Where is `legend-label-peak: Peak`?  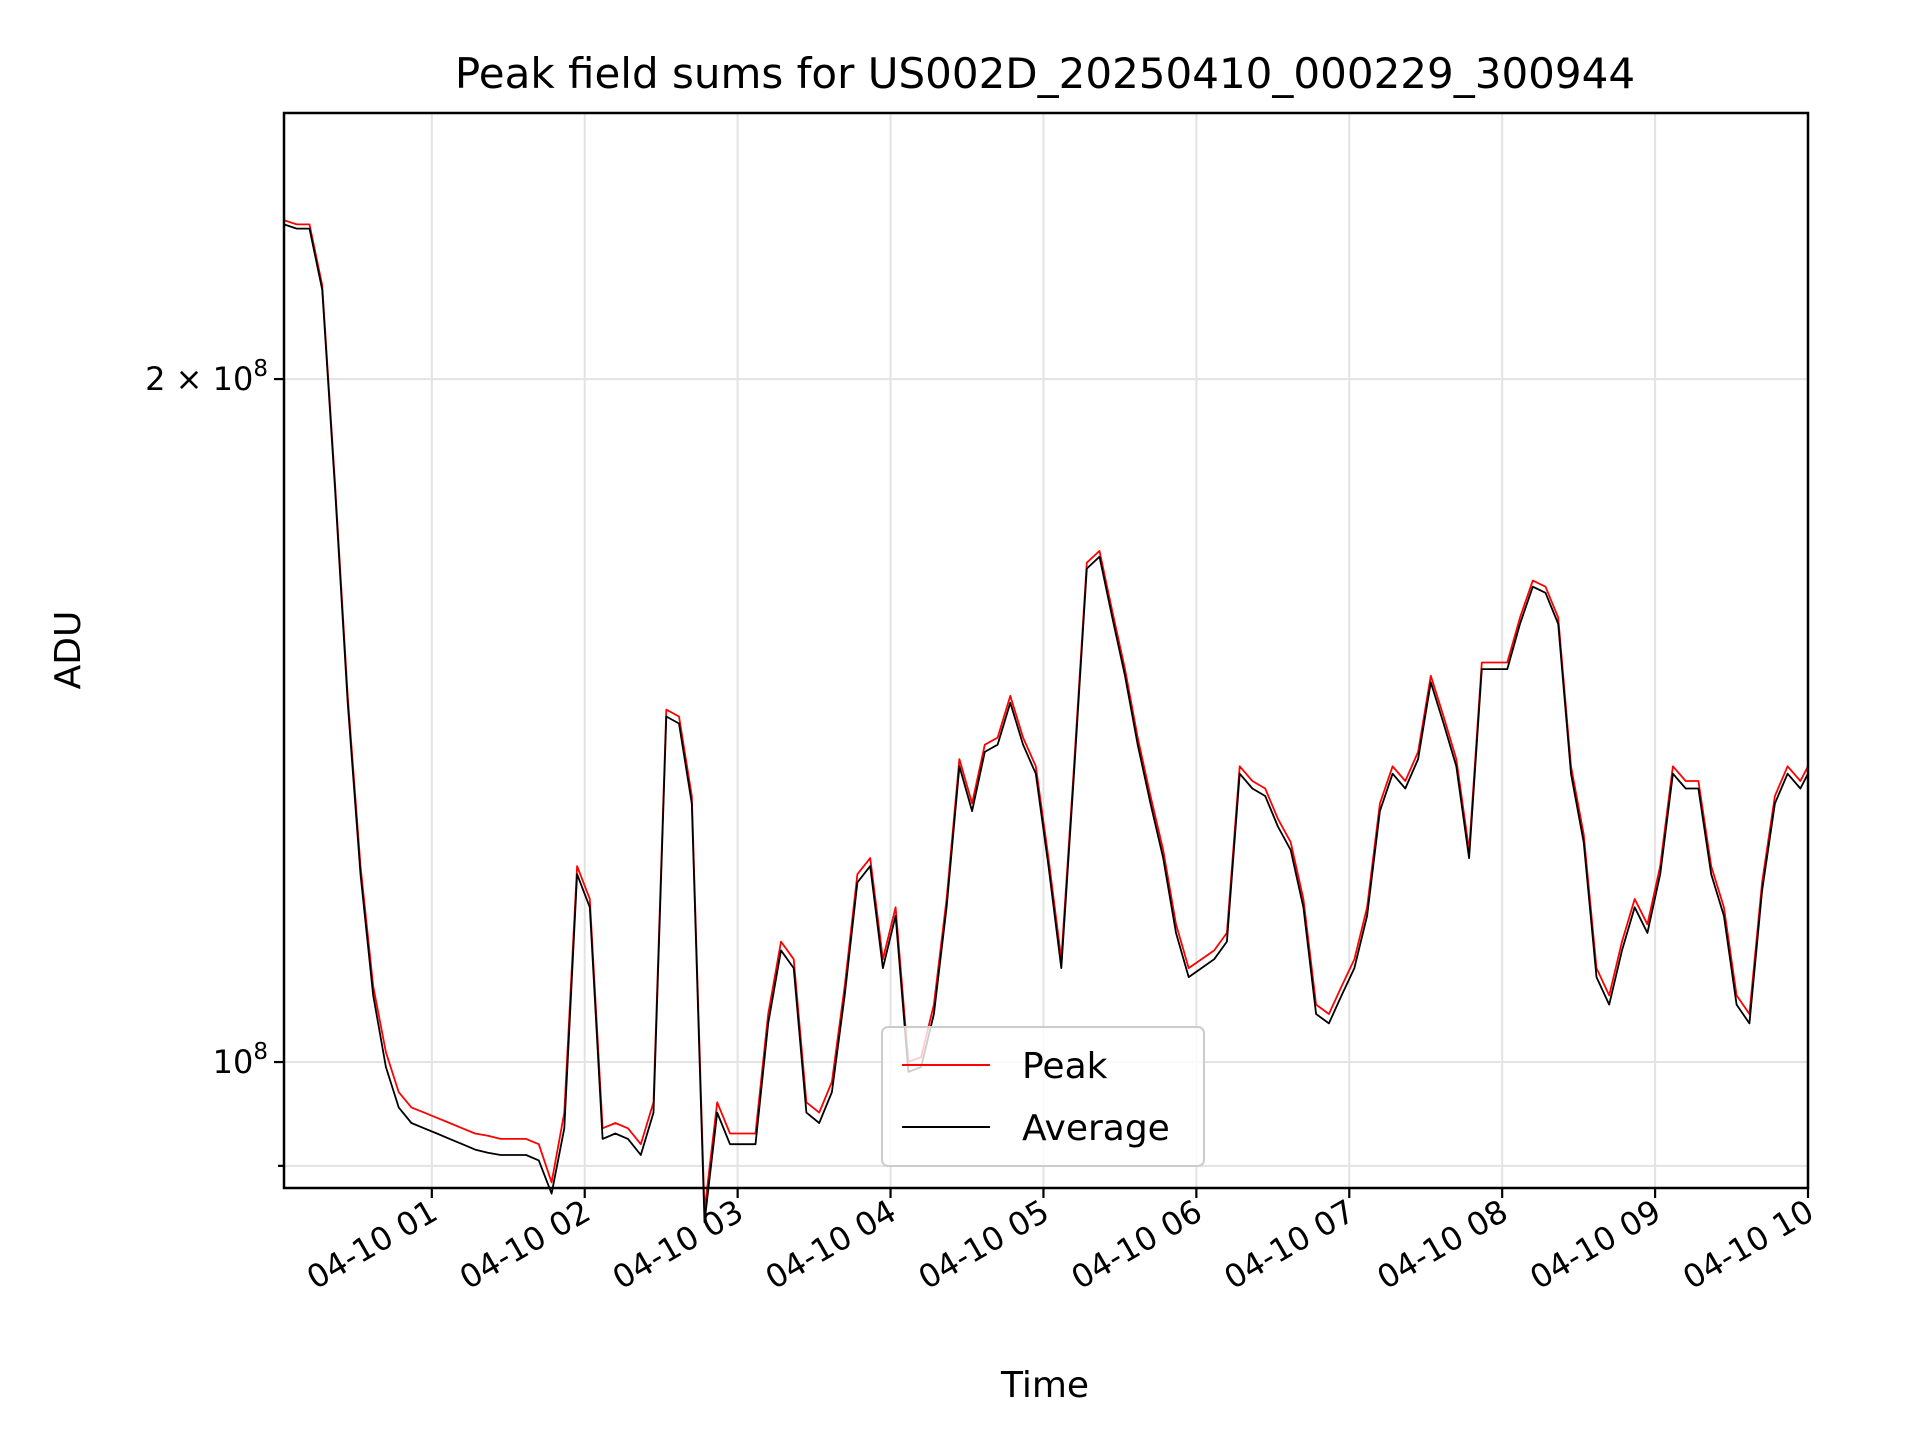
legend-label-peak: Peak is located at coordinates (1065, 1066).